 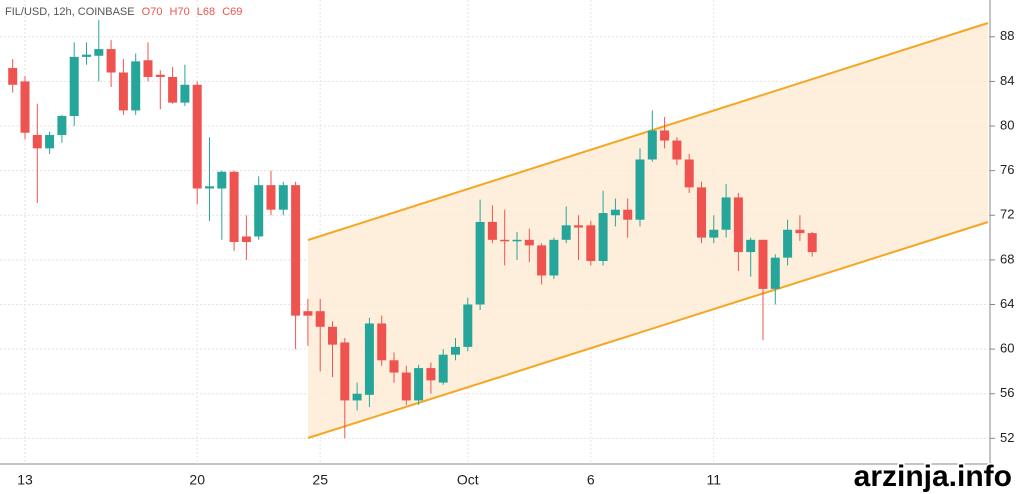 What do you see at coordinates (1007, 169) in the screenshot?
I see `y-tick-label: 76` at bounding box center [1007, 169].